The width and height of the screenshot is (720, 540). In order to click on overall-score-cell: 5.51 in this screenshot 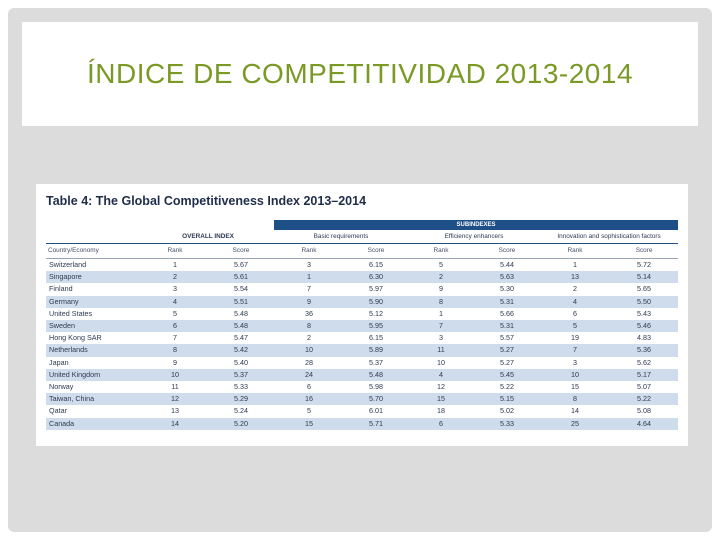, I will do `click(241, 301)`.